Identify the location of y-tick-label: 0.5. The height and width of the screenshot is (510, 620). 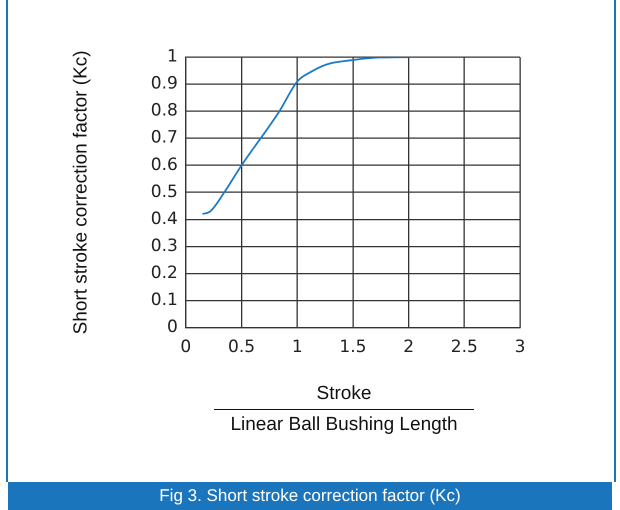
(164, 192).